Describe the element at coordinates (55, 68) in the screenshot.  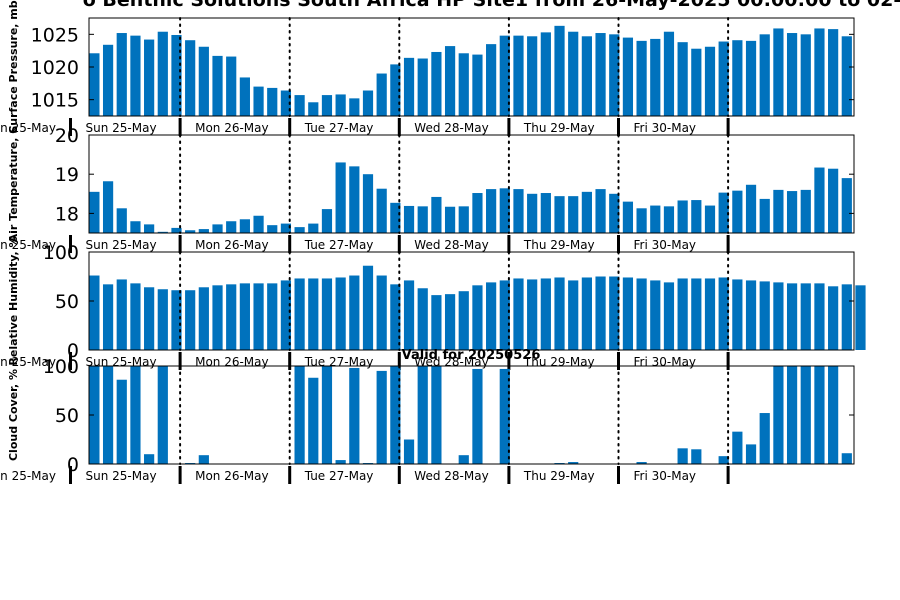
I see `y-tick-label: 1020` at that location.